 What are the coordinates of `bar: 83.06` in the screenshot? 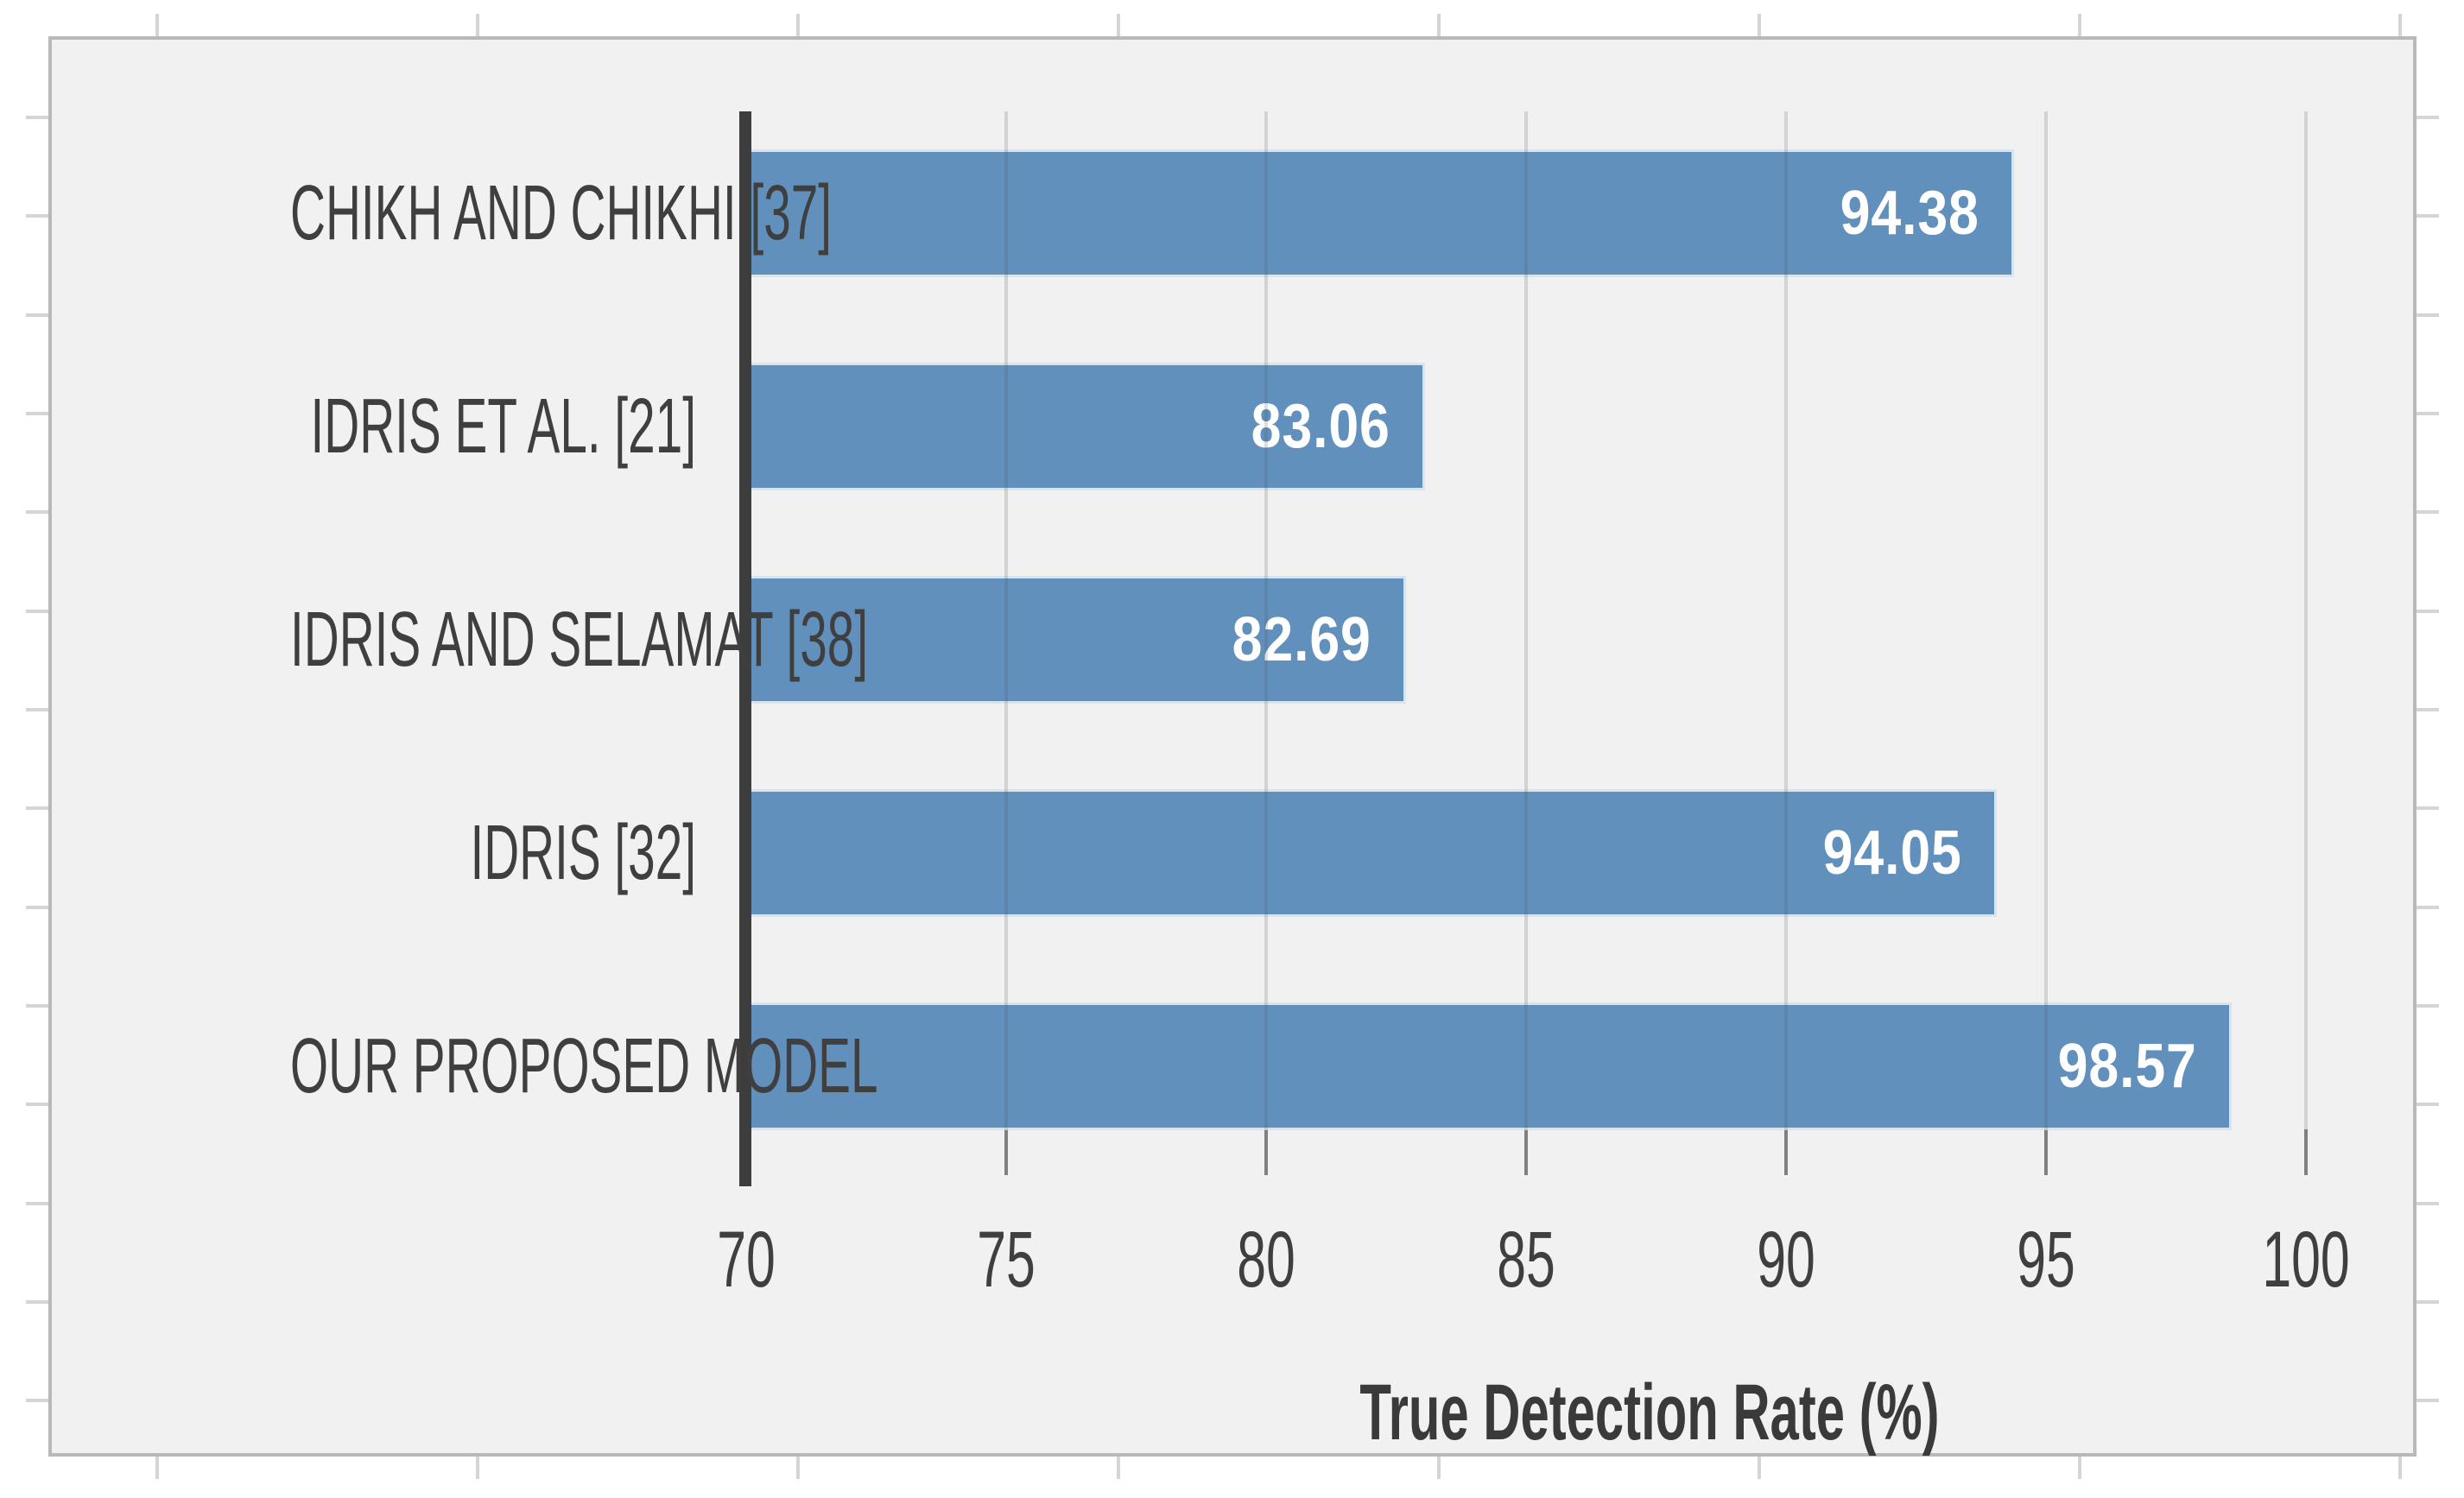 It's located at (1088, 426).